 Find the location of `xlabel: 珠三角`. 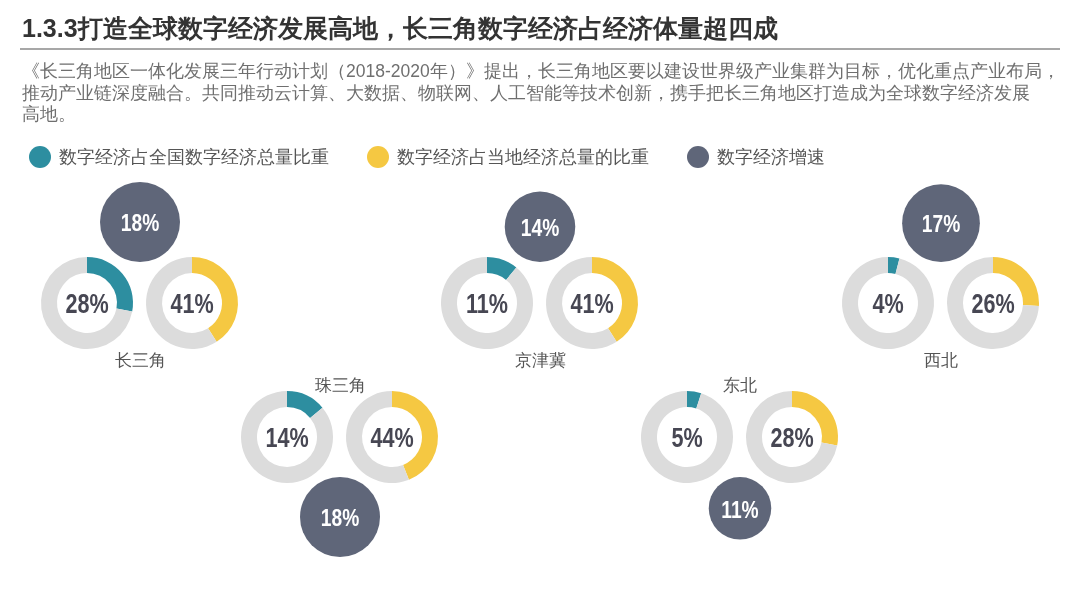

xlabel: 珠三角 is located at coordinates (340, 385).